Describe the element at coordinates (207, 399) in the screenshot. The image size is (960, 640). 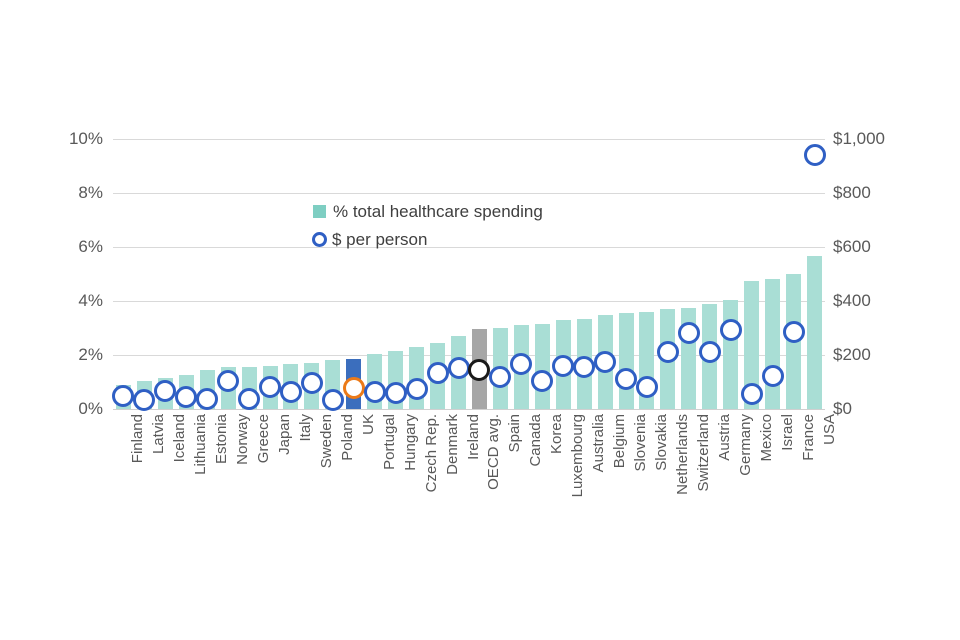
I see `marker-estonia` at that location.